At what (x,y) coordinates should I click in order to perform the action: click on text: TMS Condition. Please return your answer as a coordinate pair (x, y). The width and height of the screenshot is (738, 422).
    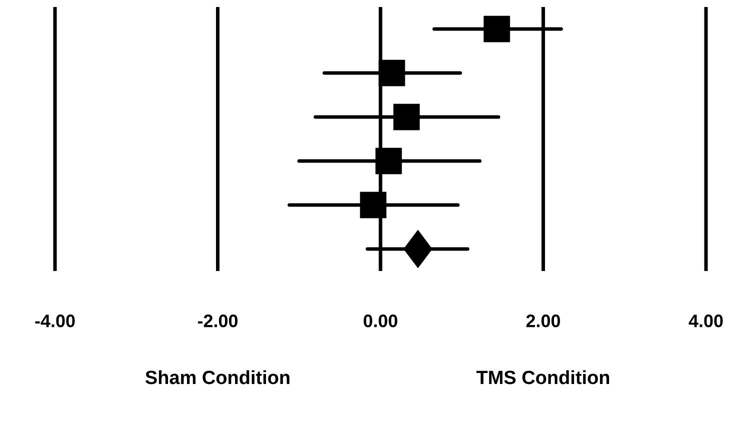
    Looking at the image, I should click on (543, 377).